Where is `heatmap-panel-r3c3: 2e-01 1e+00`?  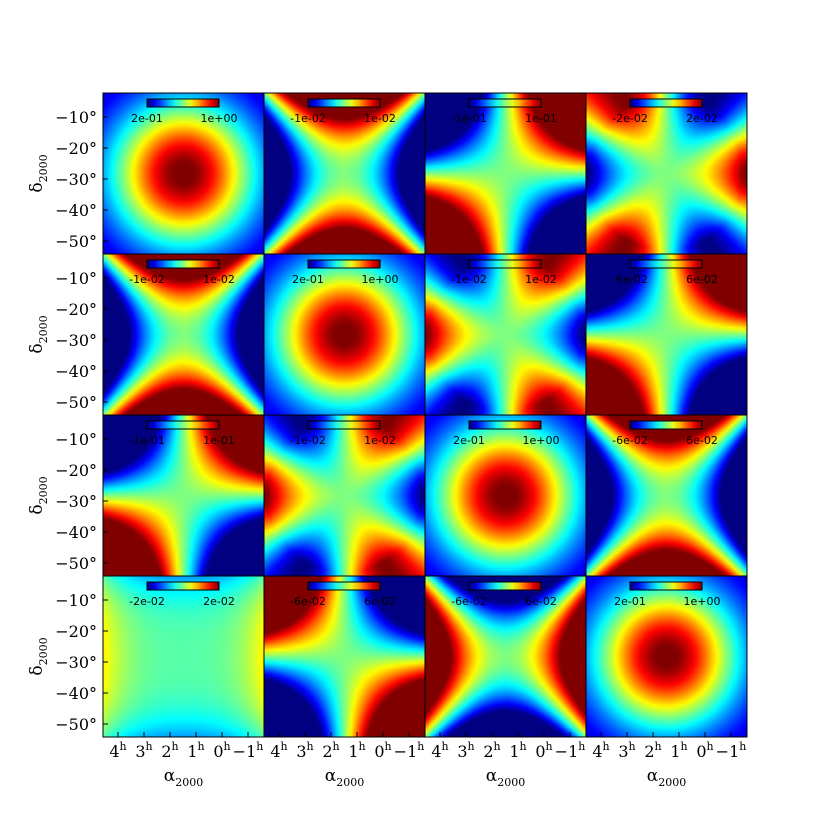
heatmap-panel-r3c3: 2e-01 1e+00 is located at coordinates (666, 656).